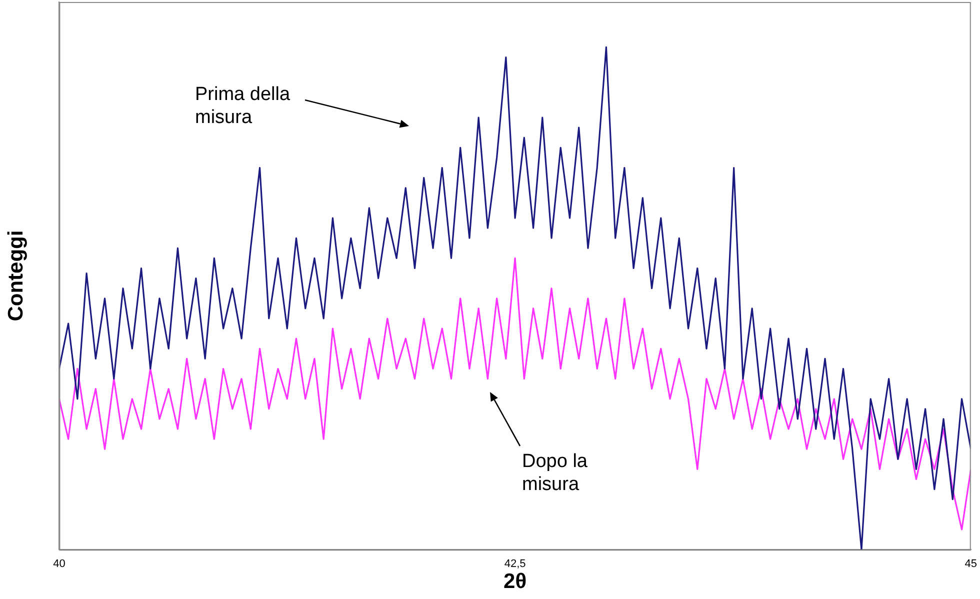 This screenshot has height=599, width=980. What do you see at coordinates (971, 564) in the screenshot?
I see `x-tick-label: 45` at bounding box center [971, 564].